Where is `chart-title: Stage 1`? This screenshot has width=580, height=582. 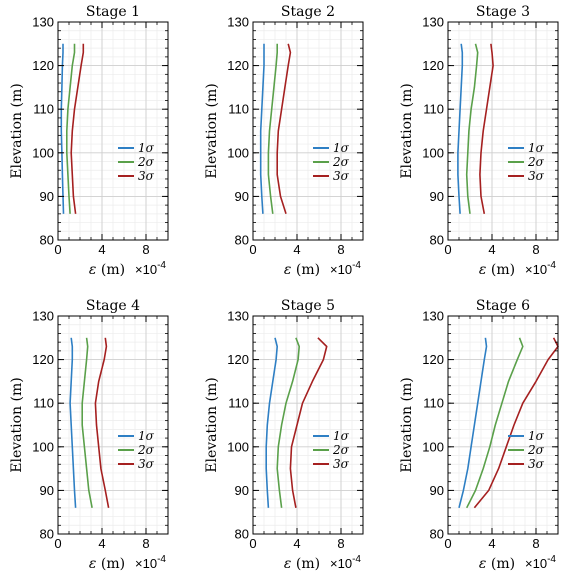
chart-title: Stage 1 is located at coordinates (113, 12).